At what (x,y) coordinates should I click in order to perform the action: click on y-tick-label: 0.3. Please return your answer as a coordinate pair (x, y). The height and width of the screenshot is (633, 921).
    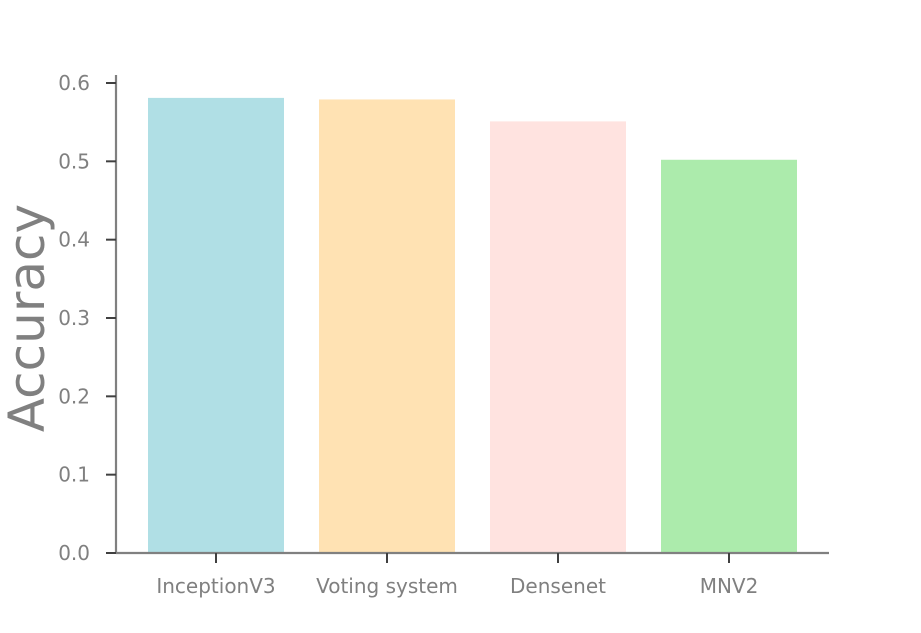
    Looking at the image, I should click on (74, 318).